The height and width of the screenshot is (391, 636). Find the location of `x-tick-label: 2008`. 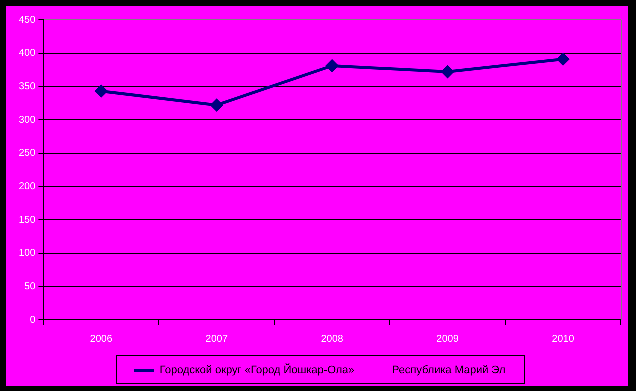

x-tick-label: 2008 is located at coordinates (332, 339).